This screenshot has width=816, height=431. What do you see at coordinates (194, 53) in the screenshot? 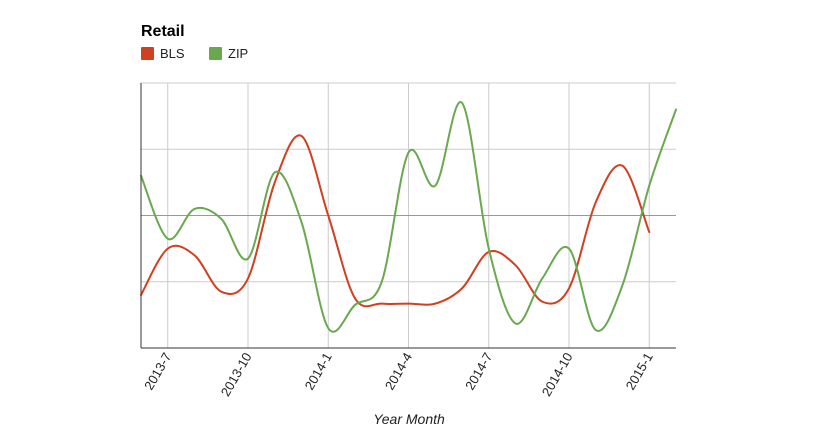
I see `legend: BLS ZIP` at bounding box center [194, 53].